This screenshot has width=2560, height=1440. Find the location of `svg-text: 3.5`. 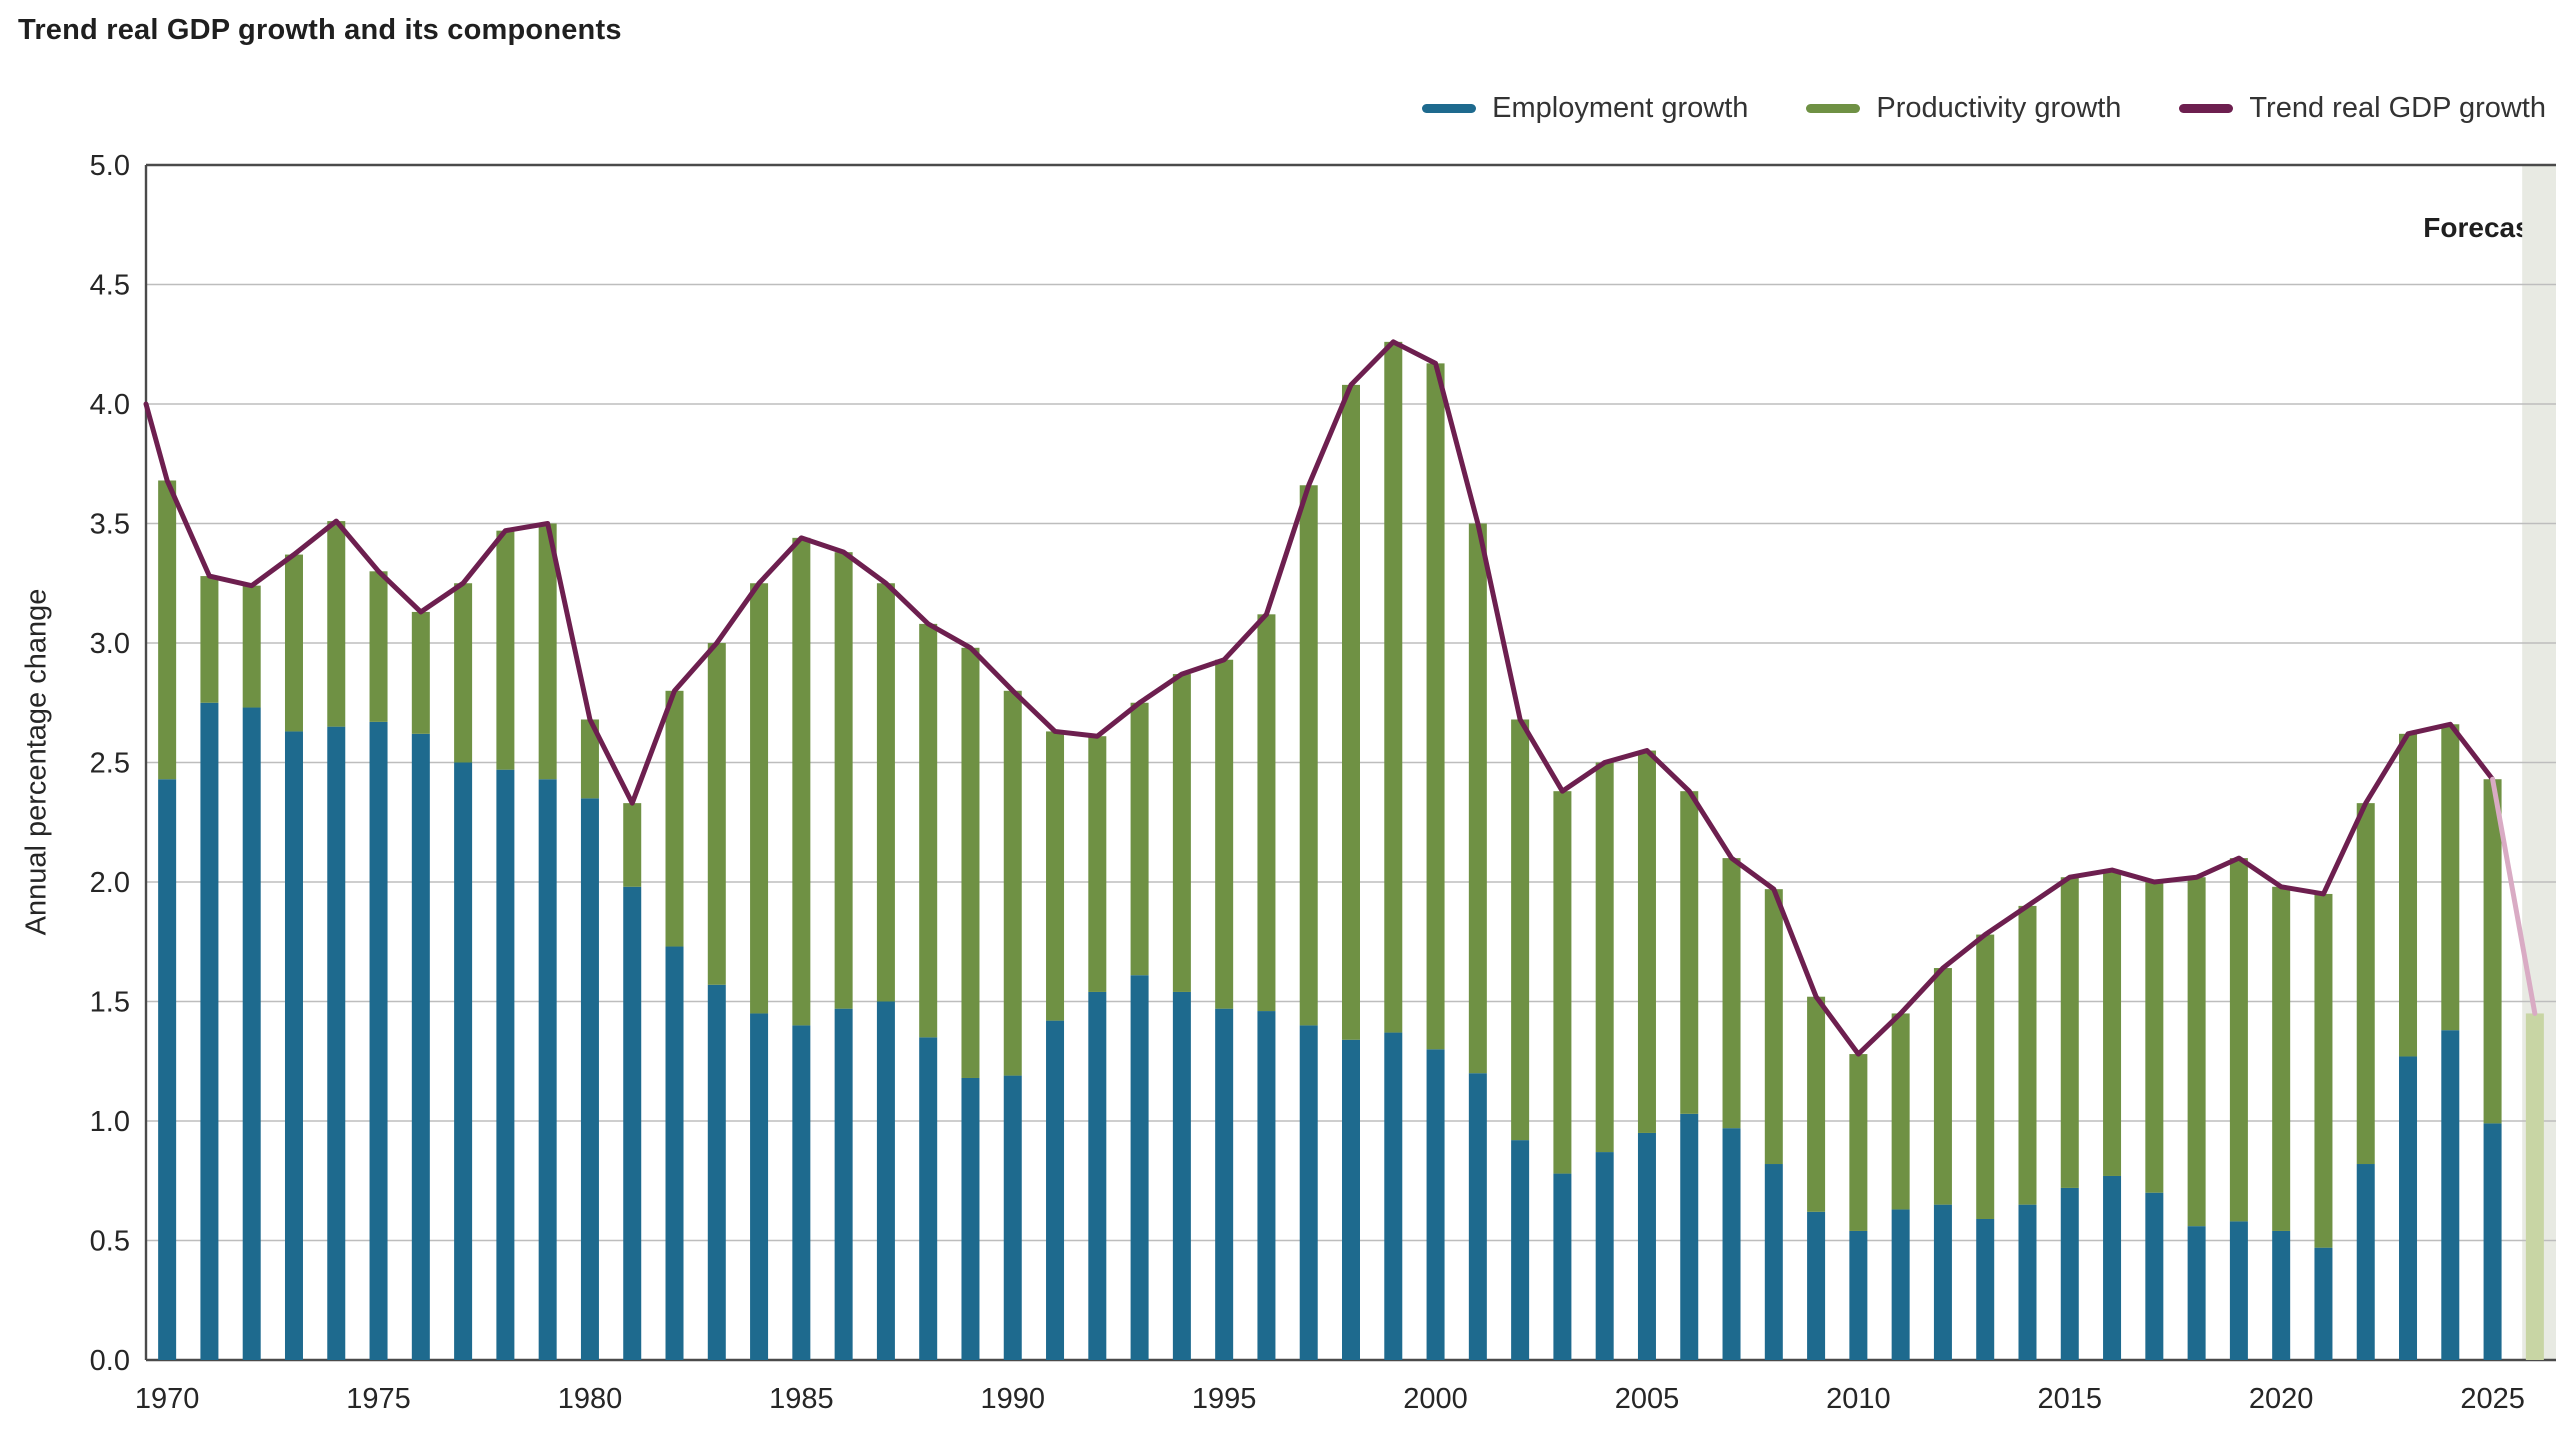

svg-text: 3.5 is located at coordinates (110, 525).